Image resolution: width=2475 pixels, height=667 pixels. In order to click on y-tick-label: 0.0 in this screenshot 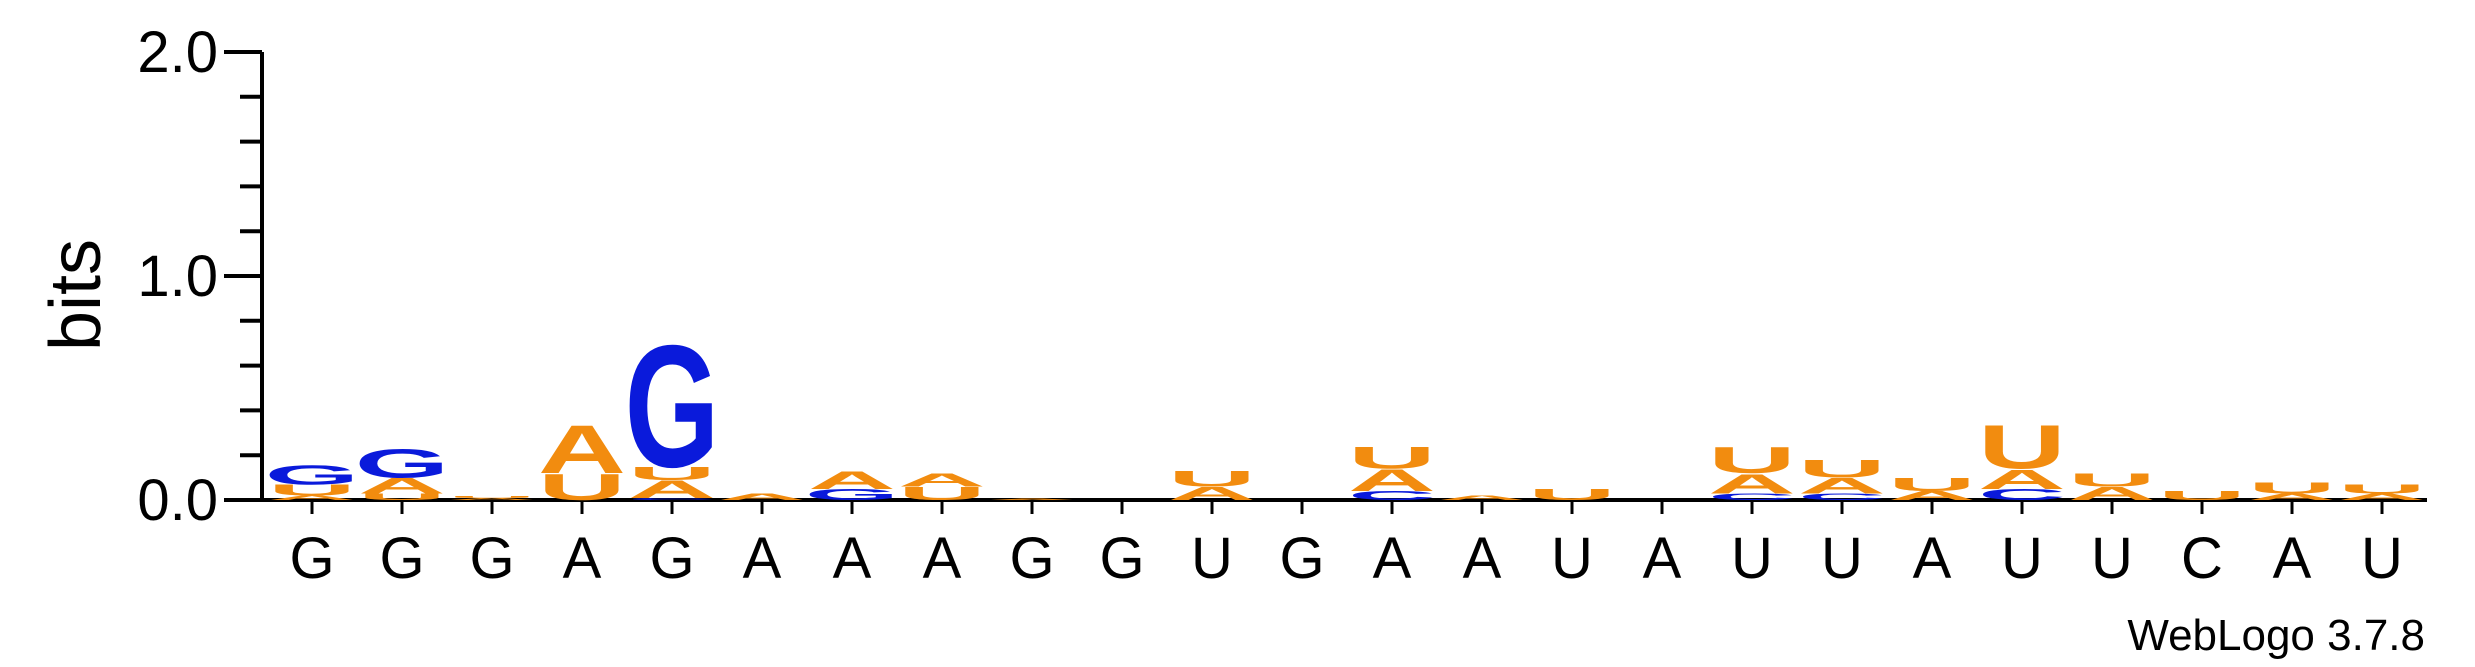, I will do `click(177, 500)`.